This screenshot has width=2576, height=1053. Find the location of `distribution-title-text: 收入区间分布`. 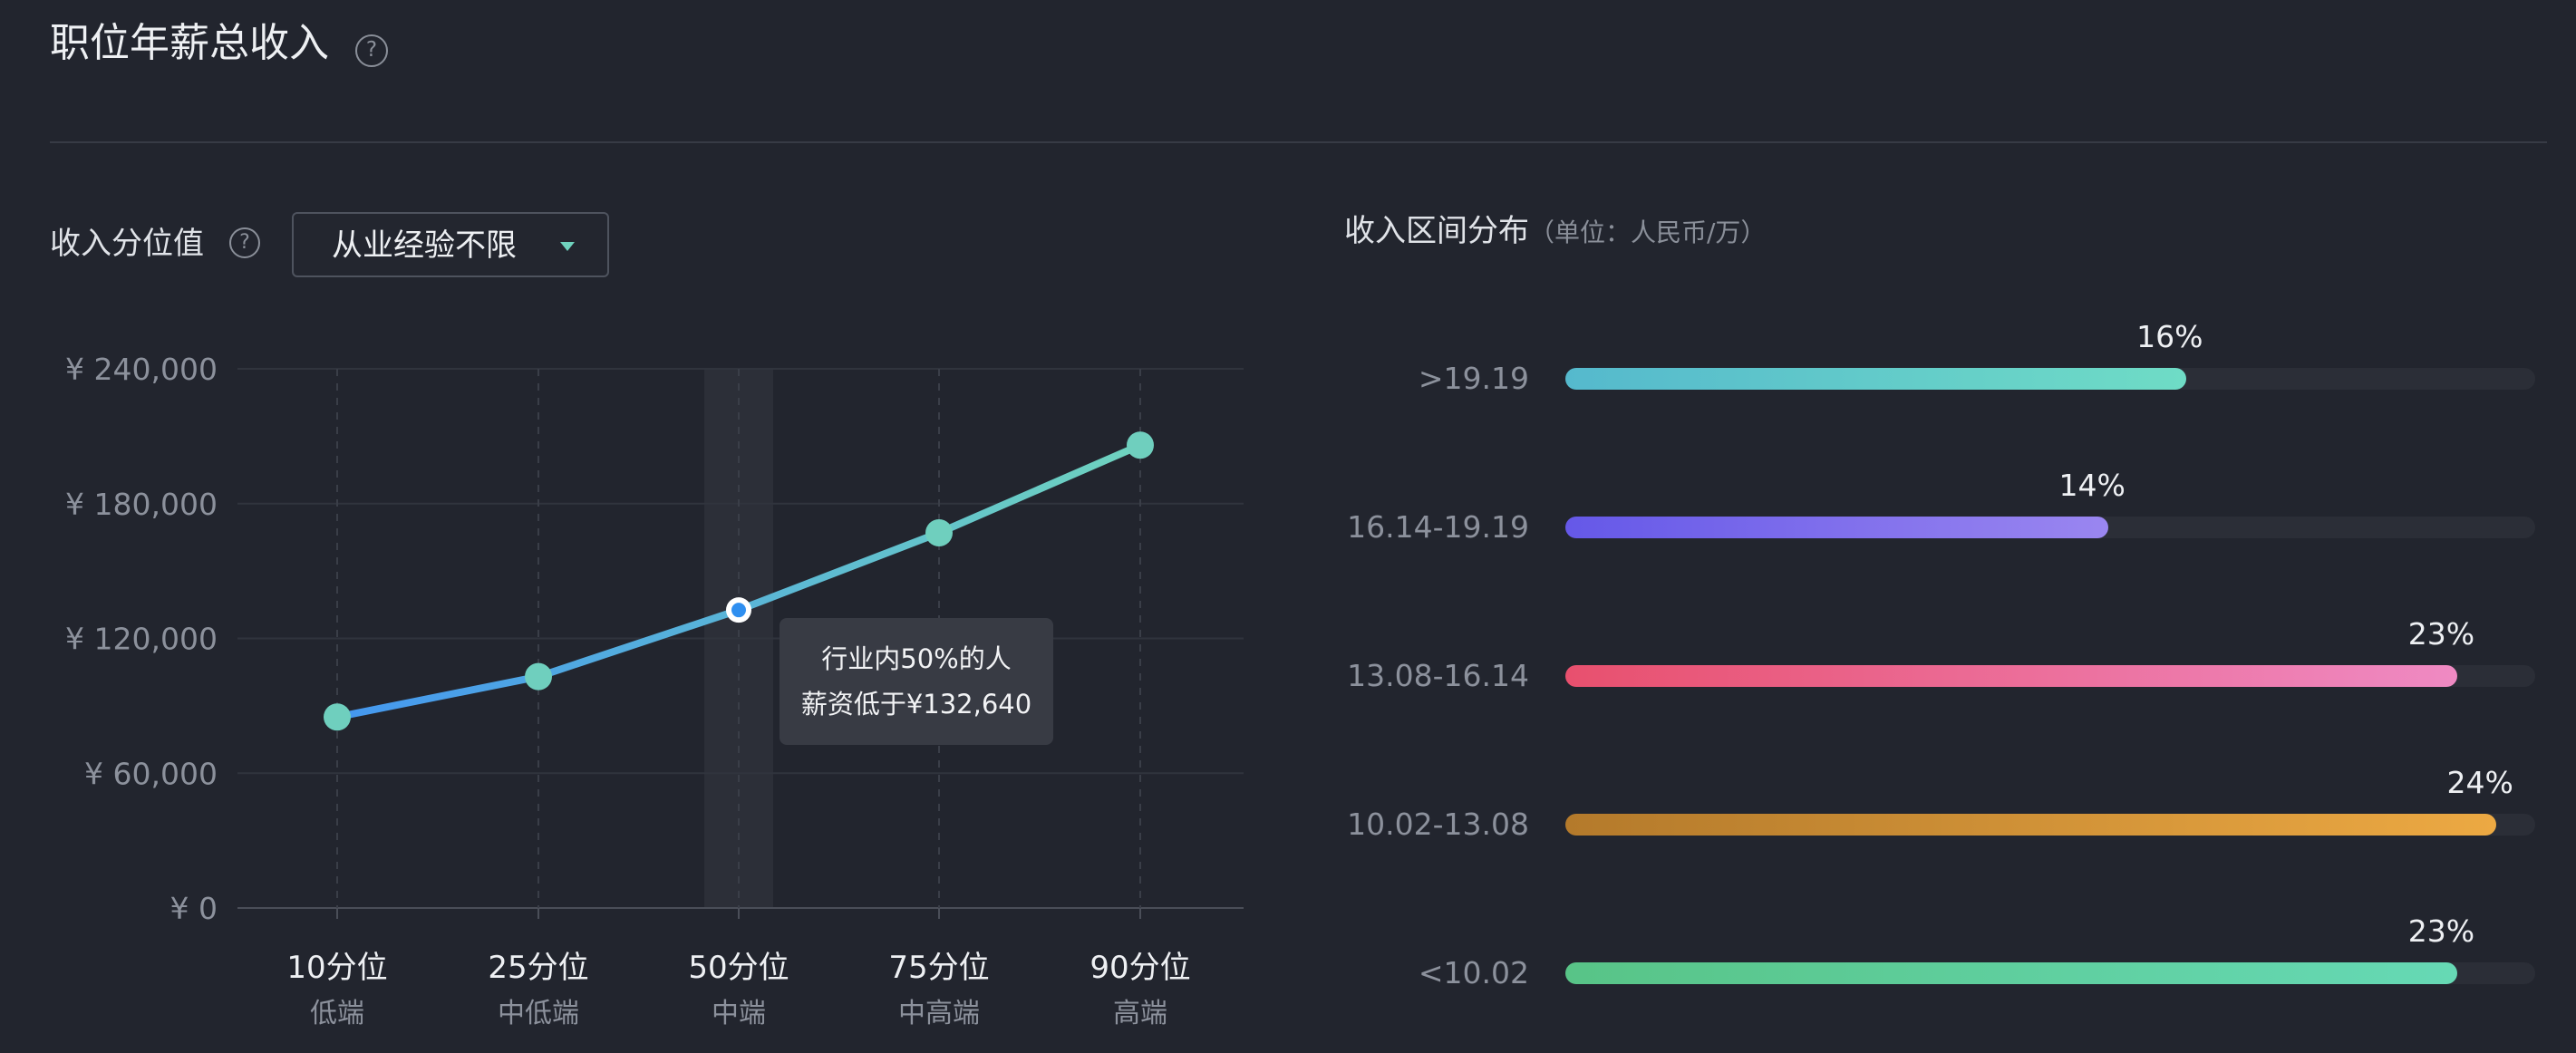

distribution-title-text: 收入区间分布 is located at coordinates (1436, 231).